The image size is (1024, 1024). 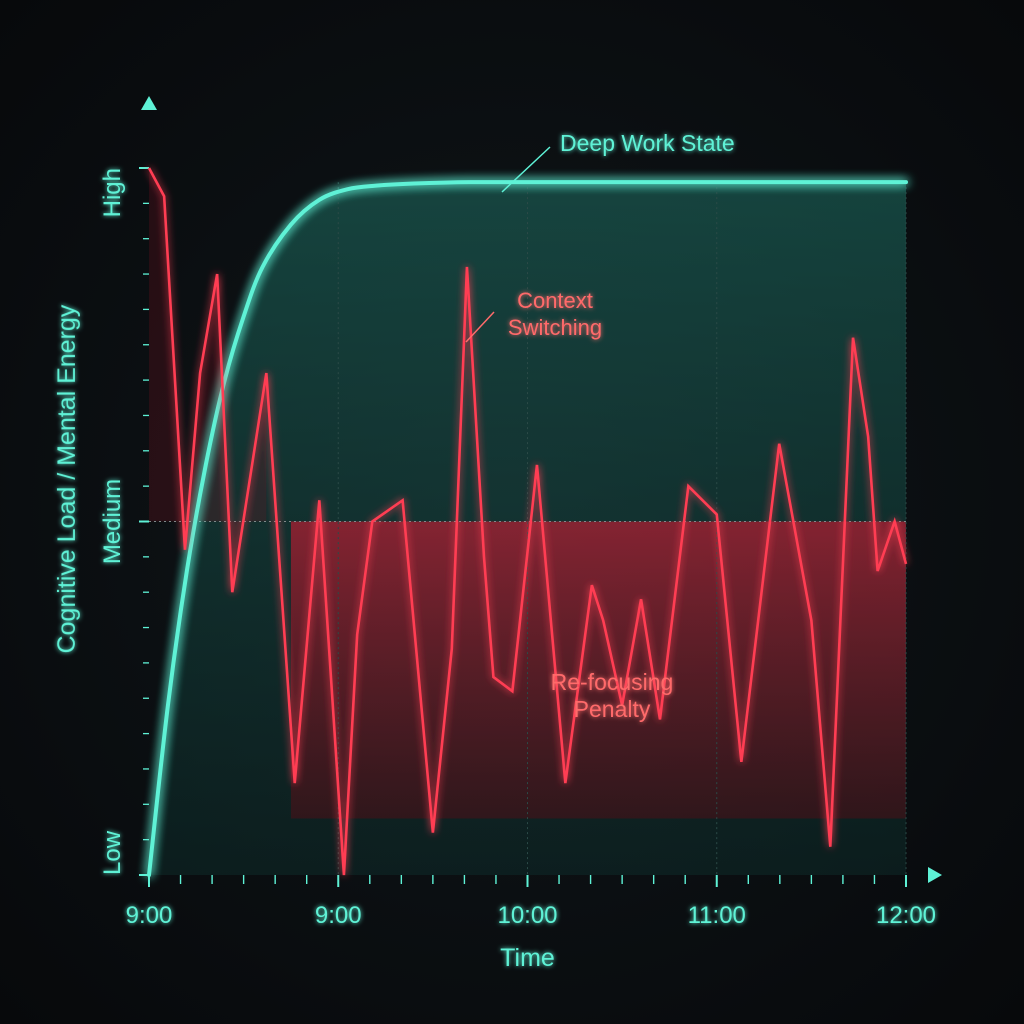 What do you see at coordinates (526, 169) in the screenshot?
I see `deep-work-leader-line` at bounding box center [526, 169].